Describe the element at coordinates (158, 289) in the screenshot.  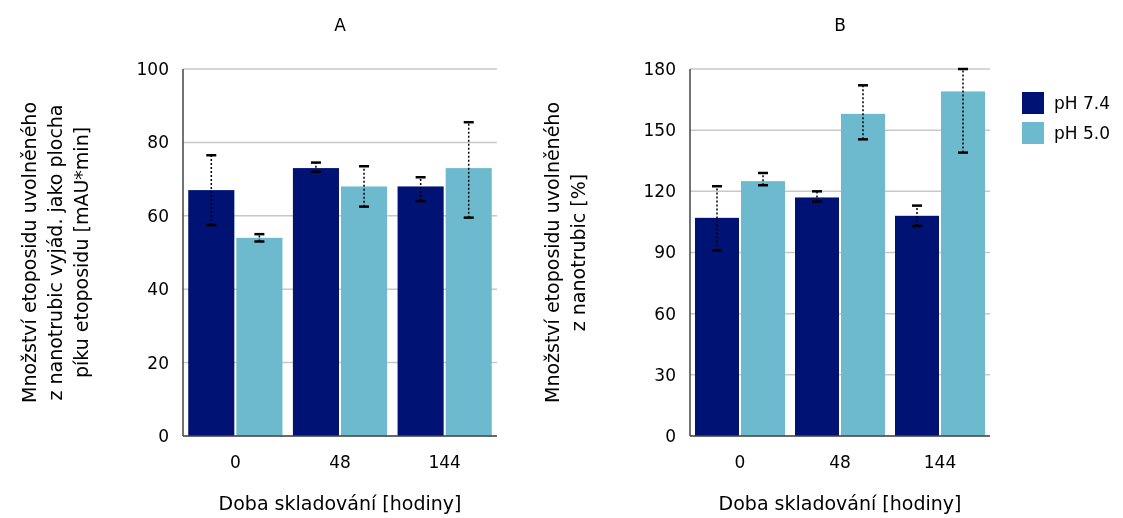
I see `y-tick-label: 40` at that location.